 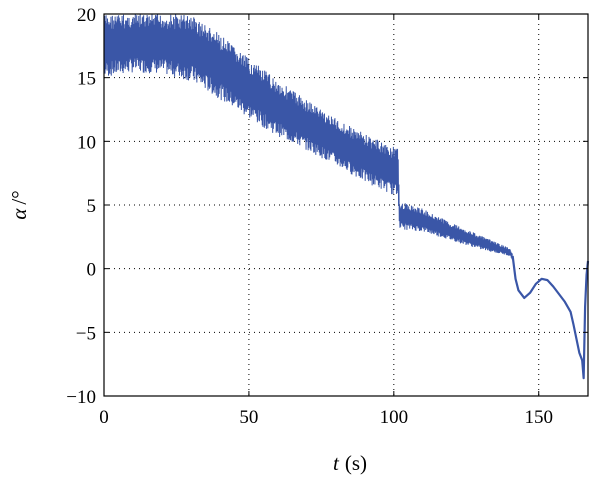 I want to click on y-tick-label: 5, so click(x=92, y=206).